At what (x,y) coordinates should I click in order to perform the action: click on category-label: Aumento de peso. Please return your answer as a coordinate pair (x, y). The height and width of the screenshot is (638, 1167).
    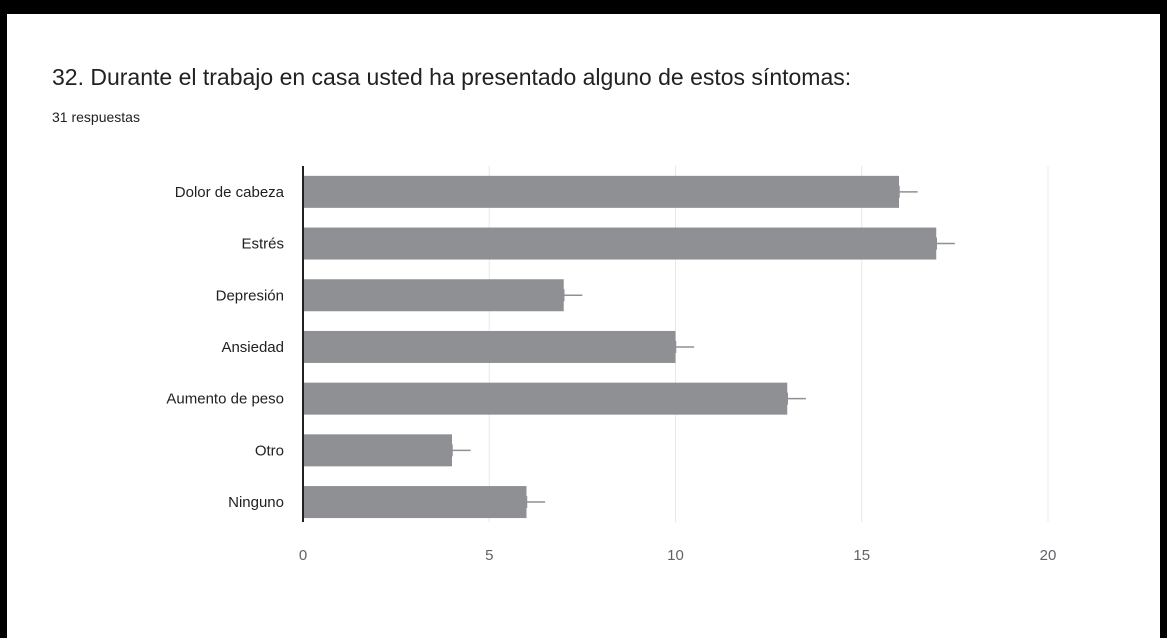
    Looking at the image, I should click on (225, 399).